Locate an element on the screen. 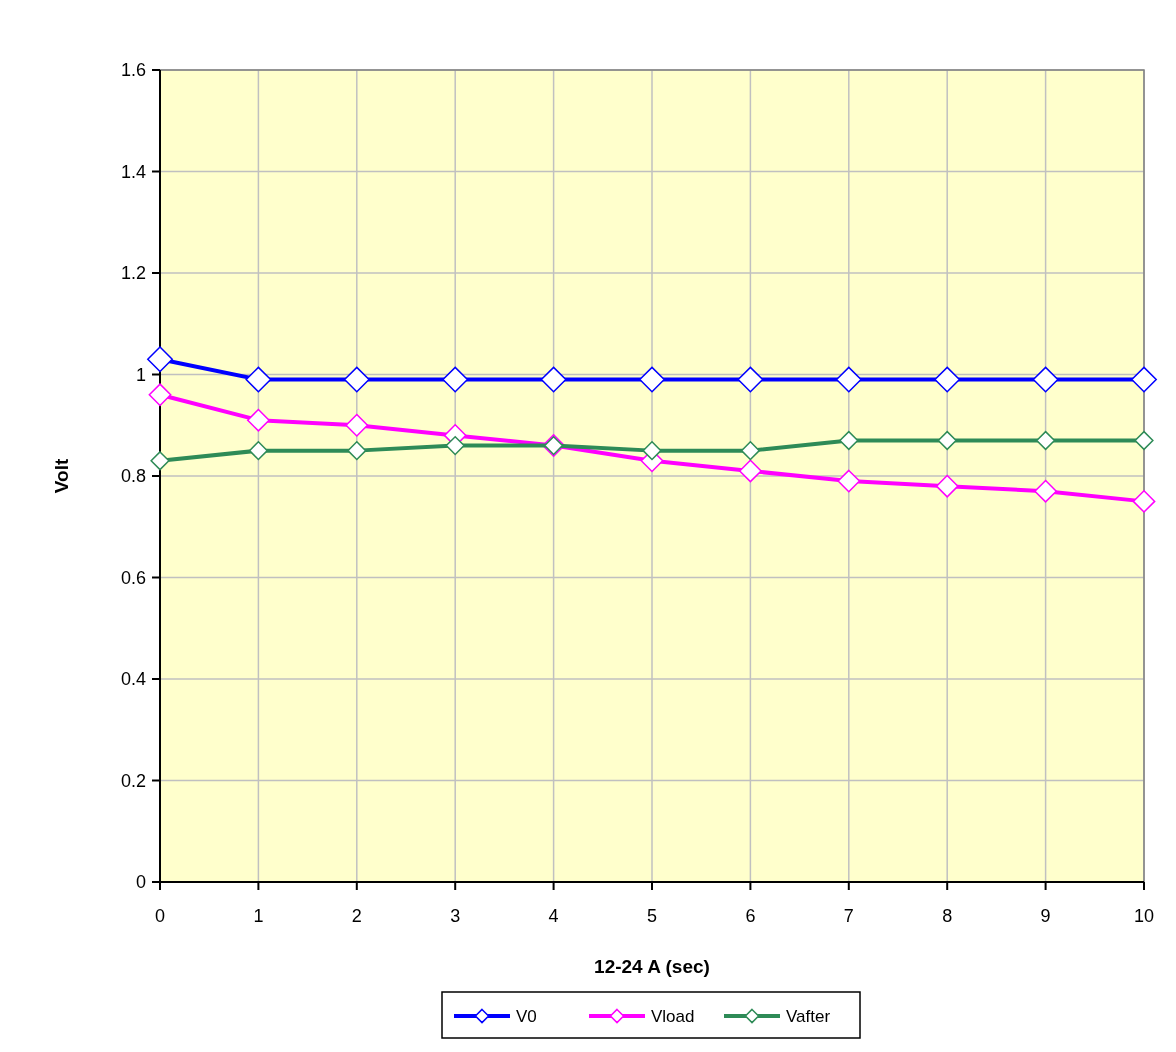 Image resolution: width=1176 pixels, height=1052 pixels. y-tick-label: 1.4 is located at coordinates (133, 171).